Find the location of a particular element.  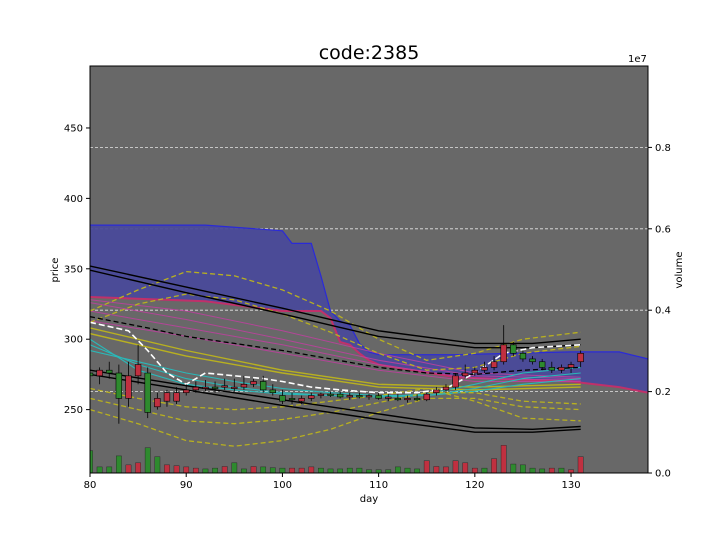

x-tick-label-5: 130 is located at coordinates (570, 485).